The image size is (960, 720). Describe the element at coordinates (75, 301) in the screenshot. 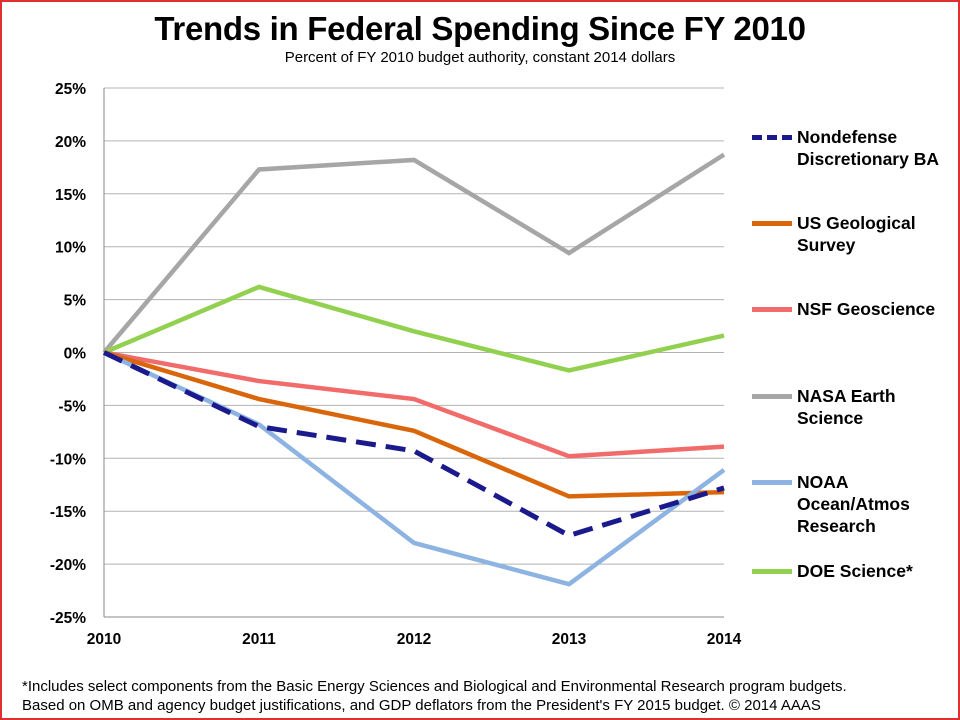

I see `y-tick-label: 5%` at that location.